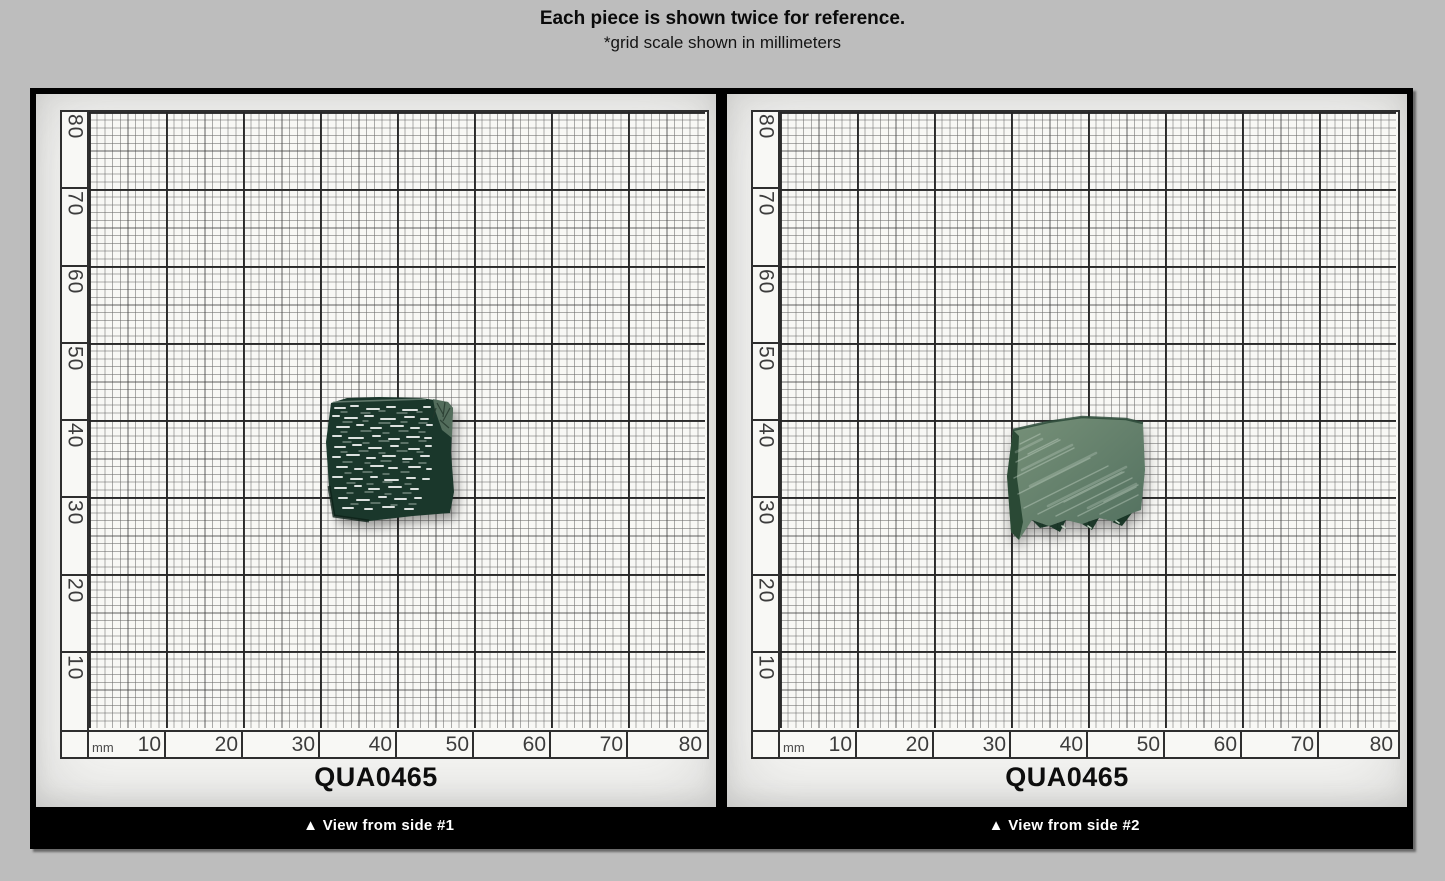 The width and height of the screenshot is (1445, 881). I want to click on page-subtitle: *grid scale shown in millimeters, so click(722, 42).